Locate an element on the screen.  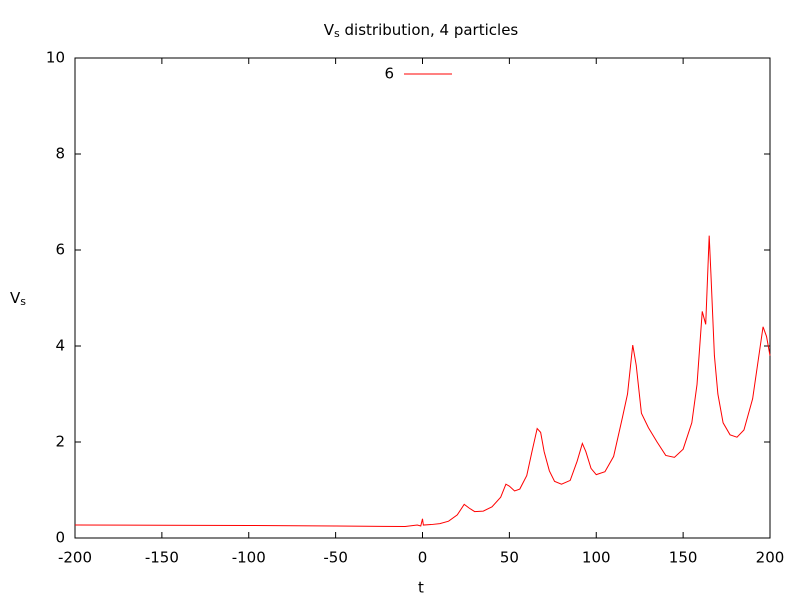
legend-label: 6 is located at coordinates (389, 74).